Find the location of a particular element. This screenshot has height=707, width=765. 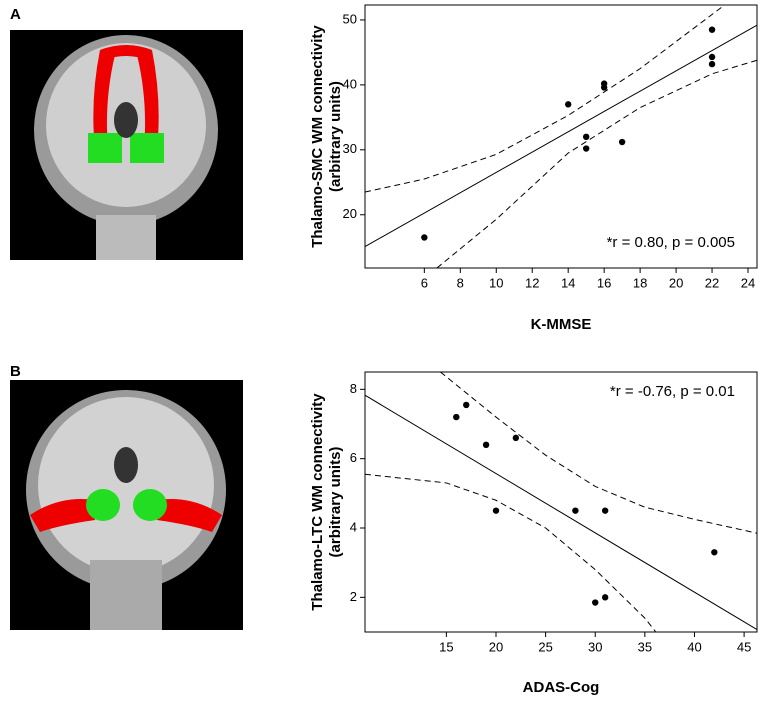

x-tick-label: 35 is located at coordinates (645, 646).